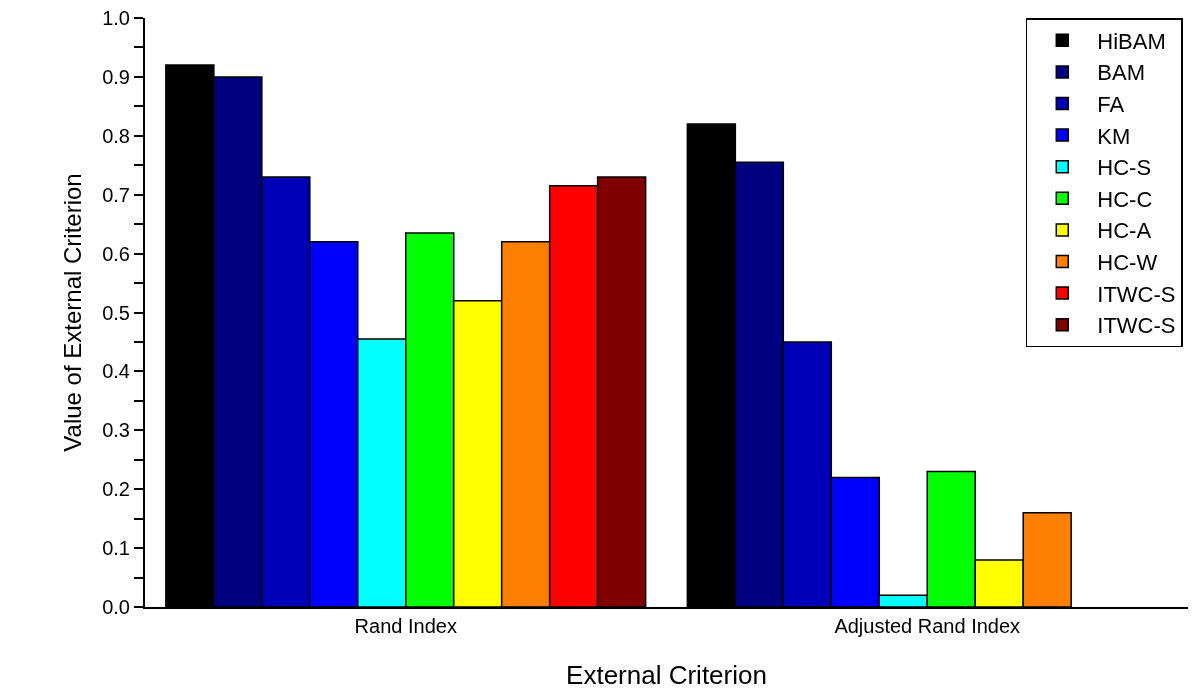 The image size is (1192, 697). What do you see at coordinates (116, 430) in the screenshot?
I see `y-tick-label: 0.3` at bounding box center [116, 430].